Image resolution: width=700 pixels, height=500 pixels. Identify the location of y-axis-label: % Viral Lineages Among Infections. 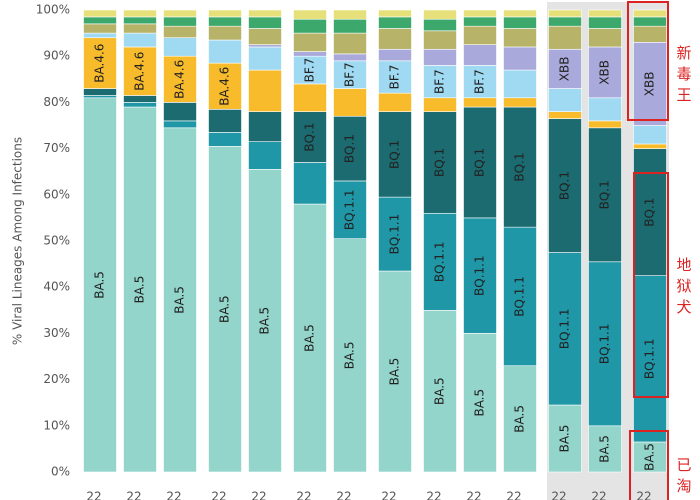
(18, 241).